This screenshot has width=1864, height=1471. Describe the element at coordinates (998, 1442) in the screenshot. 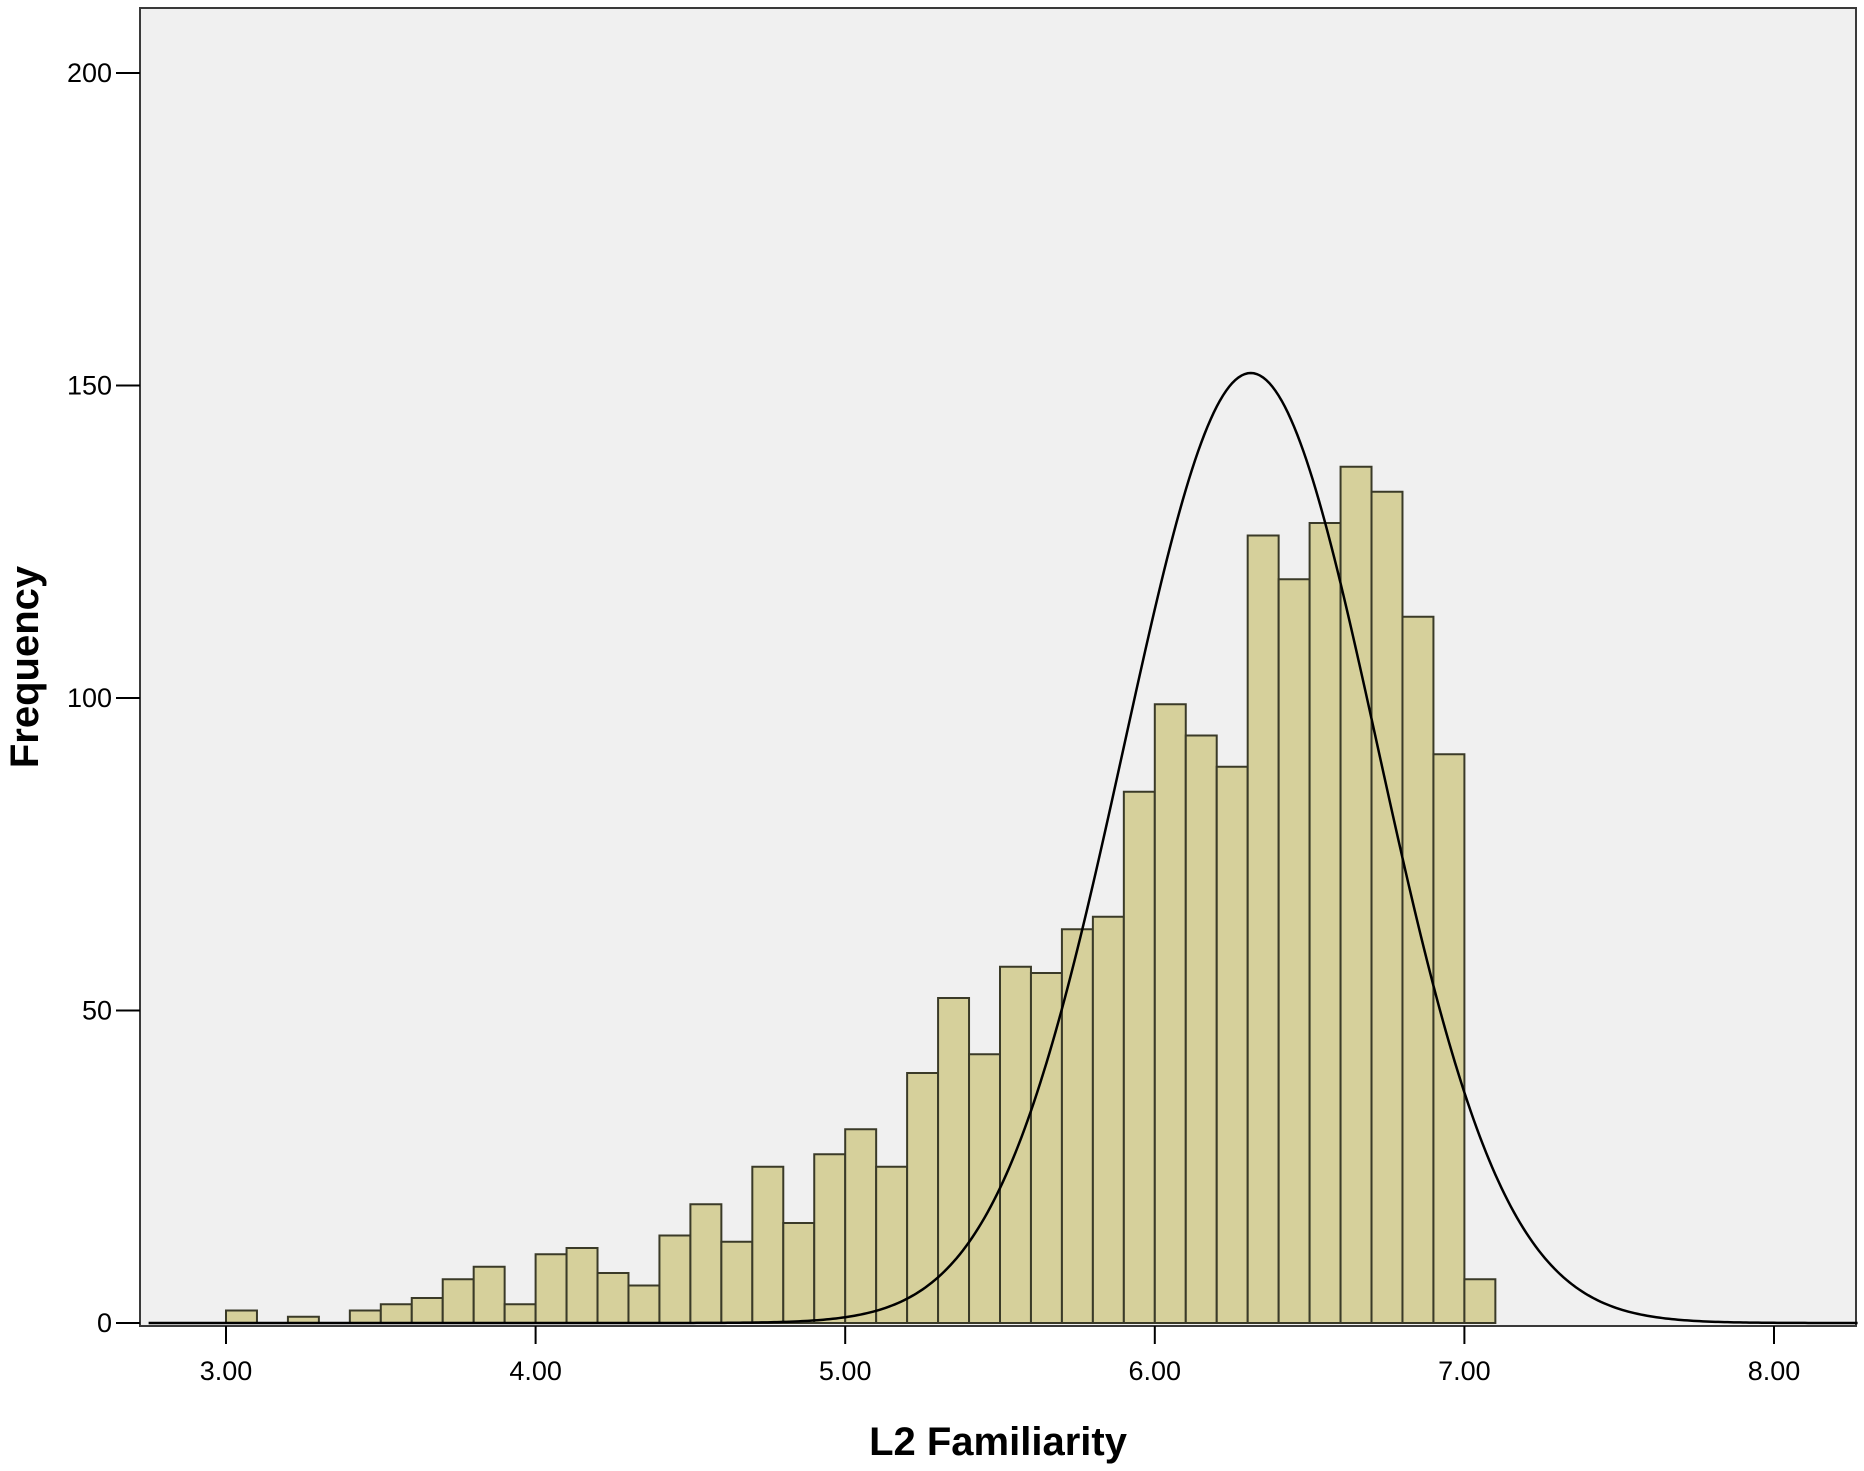

I see `x-axis-title: L2 Familiarity` at that location.